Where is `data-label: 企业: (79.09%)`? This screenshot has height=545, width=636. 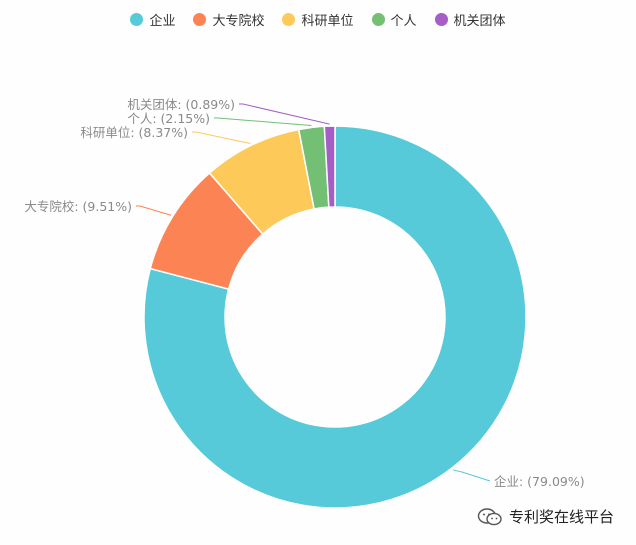
data-label: 企业: (79.09%) is located at coordinates (539, 481).